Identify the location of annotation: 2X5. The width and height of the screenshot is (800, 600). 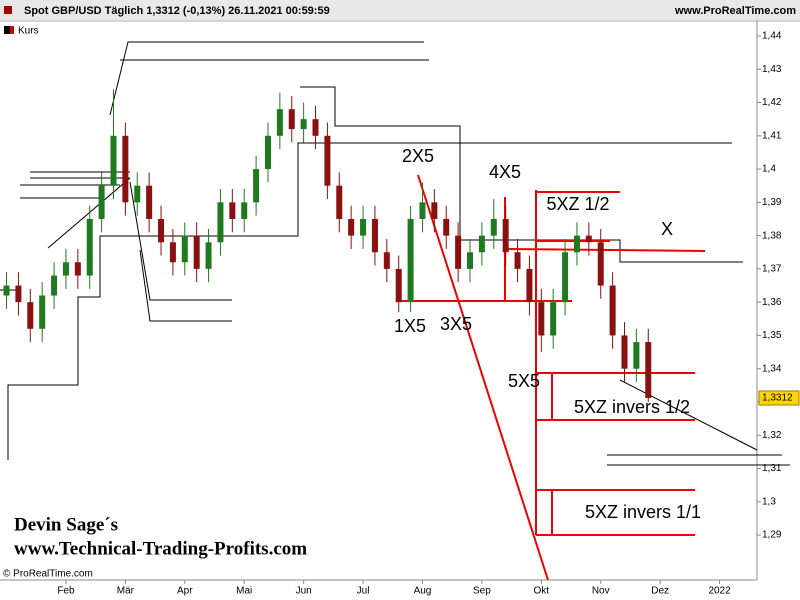
(418, 156).